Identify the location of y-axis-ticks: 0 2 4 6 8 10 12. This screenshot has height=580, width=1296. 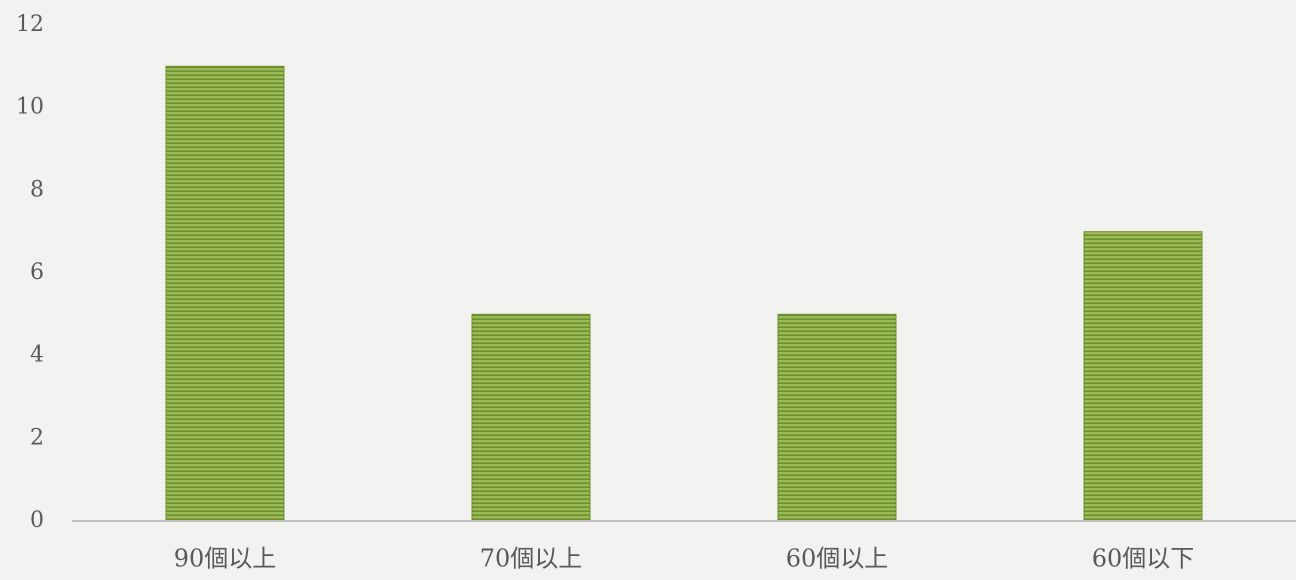
(30, 272).